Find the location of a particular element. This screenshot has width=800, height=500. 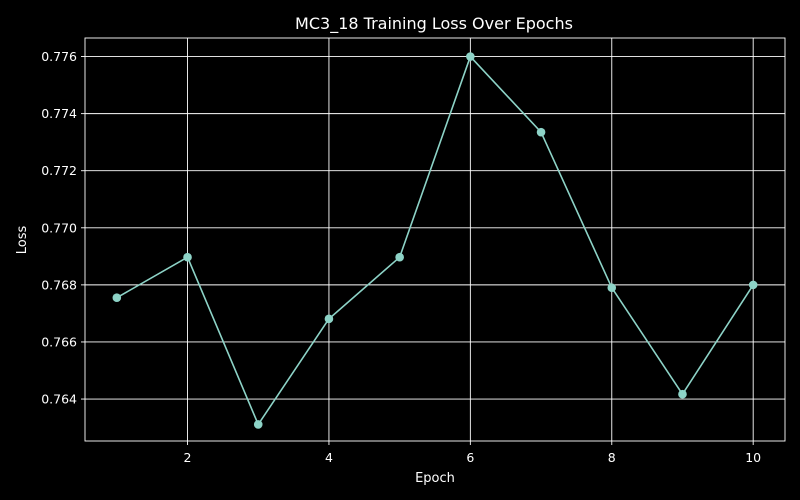

x-tick-label: 2 is located at coordinates (188, 457).